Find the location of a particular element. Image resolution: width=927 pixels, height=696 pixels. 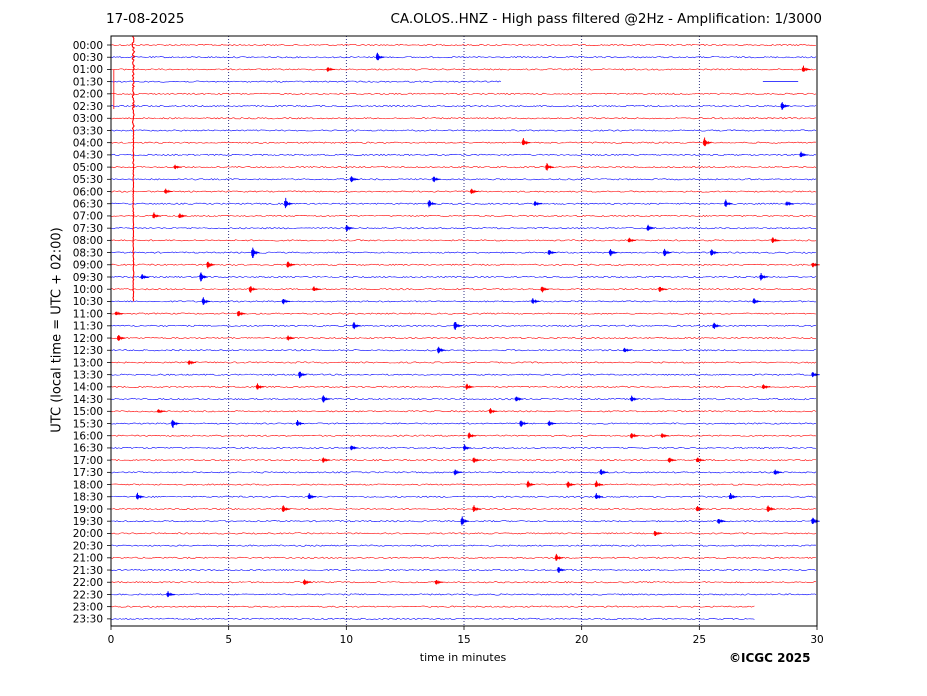

y-tick-label: 16:00 is located at coordinates (88, 437).